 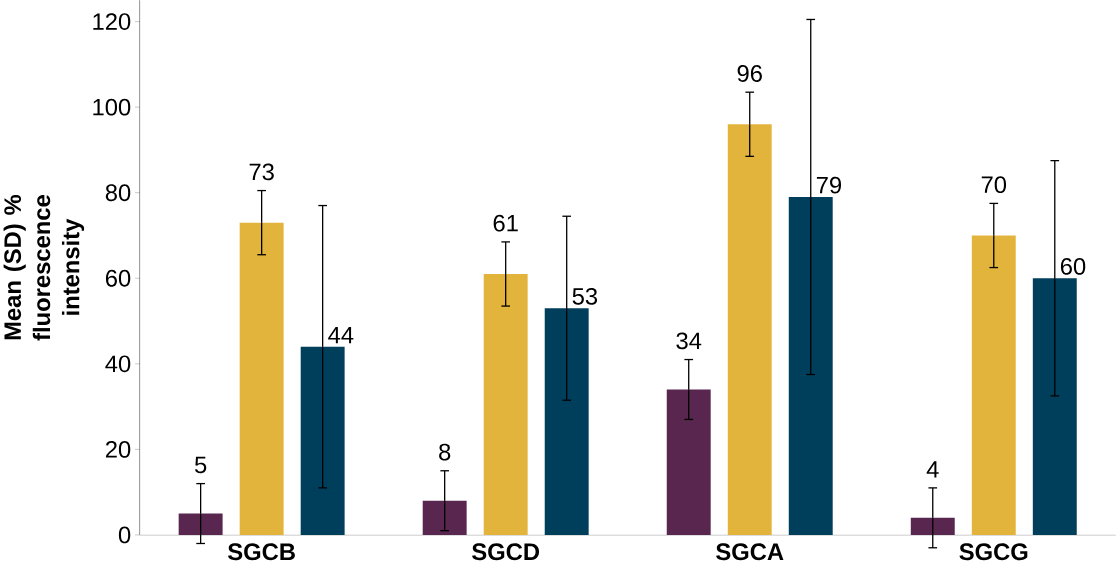 I want to click on data-label: 79, so click(x=829, y=185).